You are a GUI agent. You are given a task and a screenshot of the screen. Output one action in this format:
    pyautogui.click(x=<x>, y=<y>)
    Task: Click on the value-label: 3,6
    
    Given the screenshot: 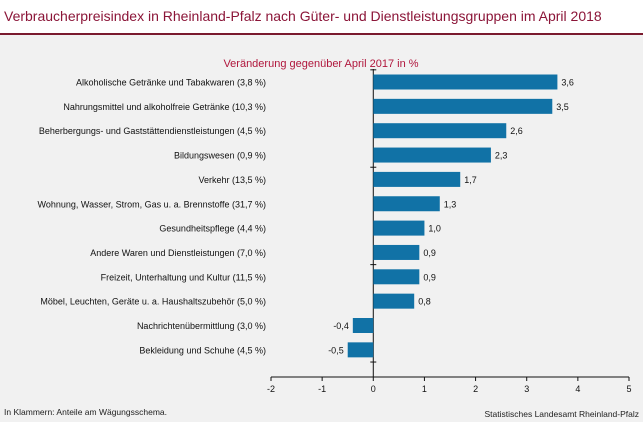 What is the action you would take?
    pyautogui.click(x=567, y=83)
    